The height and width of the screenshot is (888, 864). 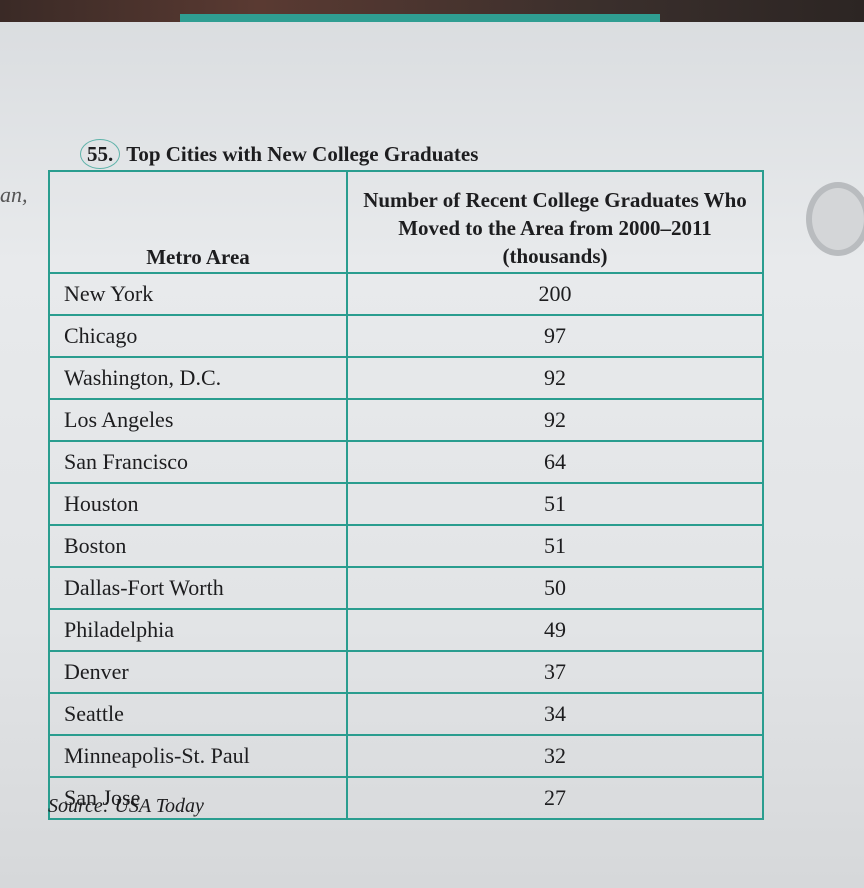 I want to click on problem-heading: 55. Top Cities with New College Graduates, so click(x=279, y=154).